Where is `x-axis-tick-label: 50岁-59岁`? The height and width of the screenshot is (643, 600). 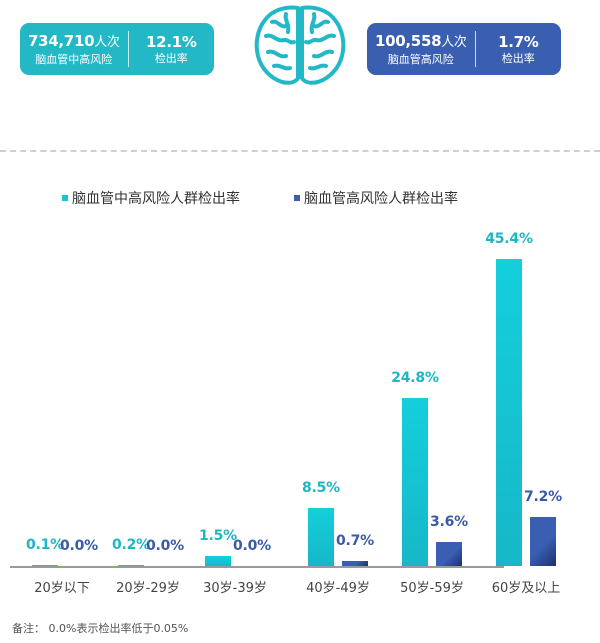
x-axis-tick-label: 50岁-59岁 is located at coordinates (432, 588).